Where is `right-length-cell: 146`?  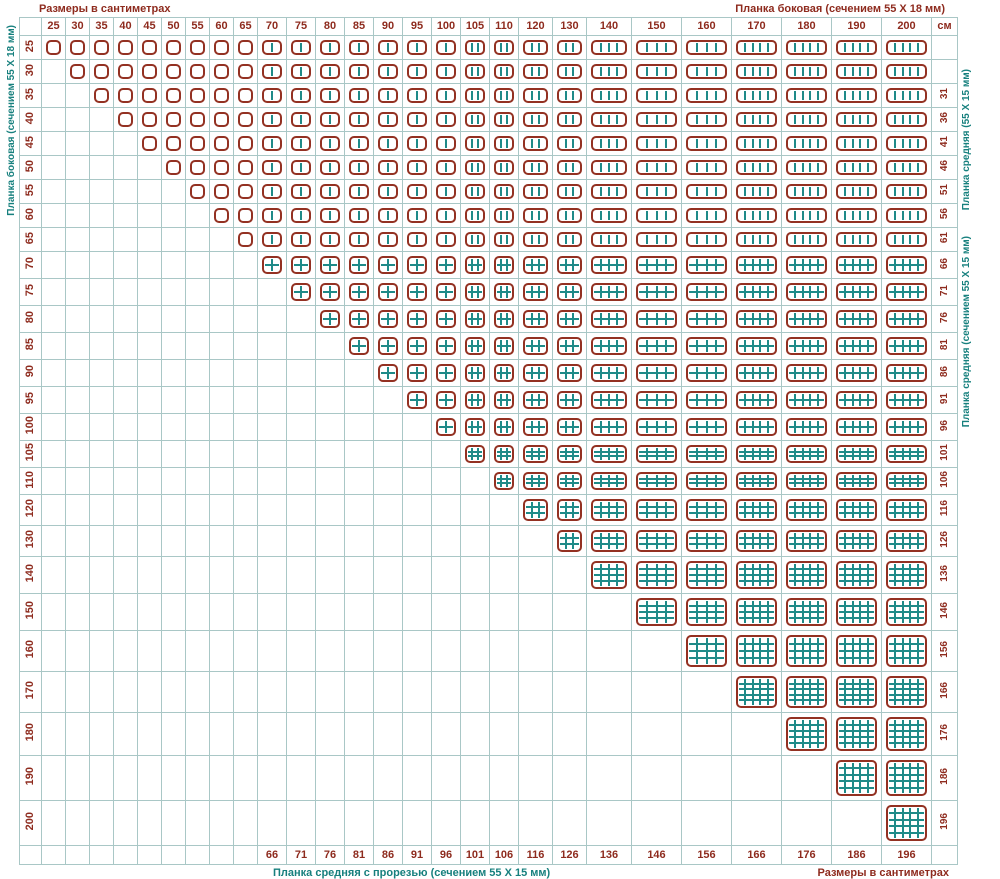 right-length-cell: 146 is located at coordinates (944, 612).